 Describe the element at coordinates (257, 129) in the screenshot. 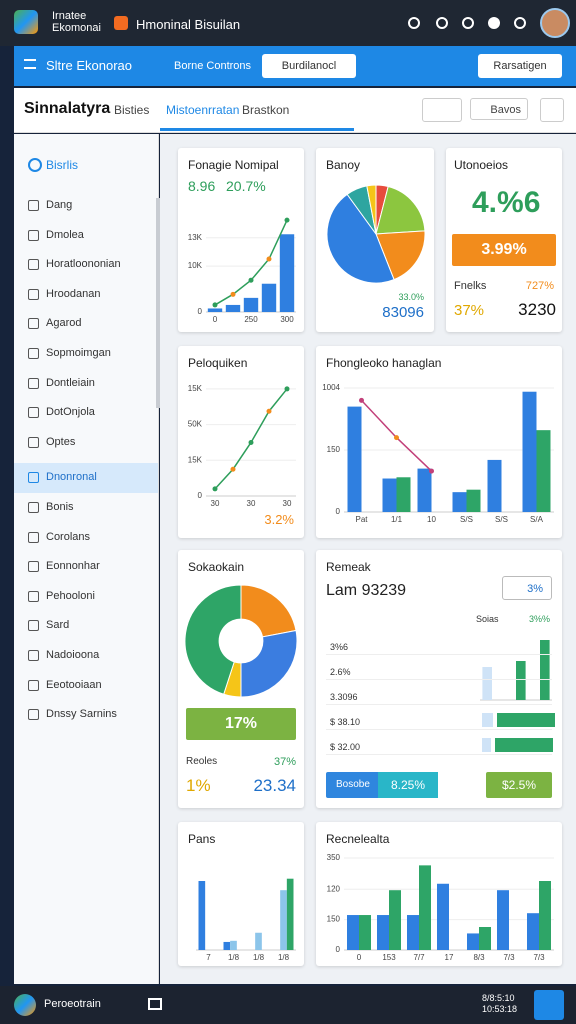

I see `tab-underline` at that location.